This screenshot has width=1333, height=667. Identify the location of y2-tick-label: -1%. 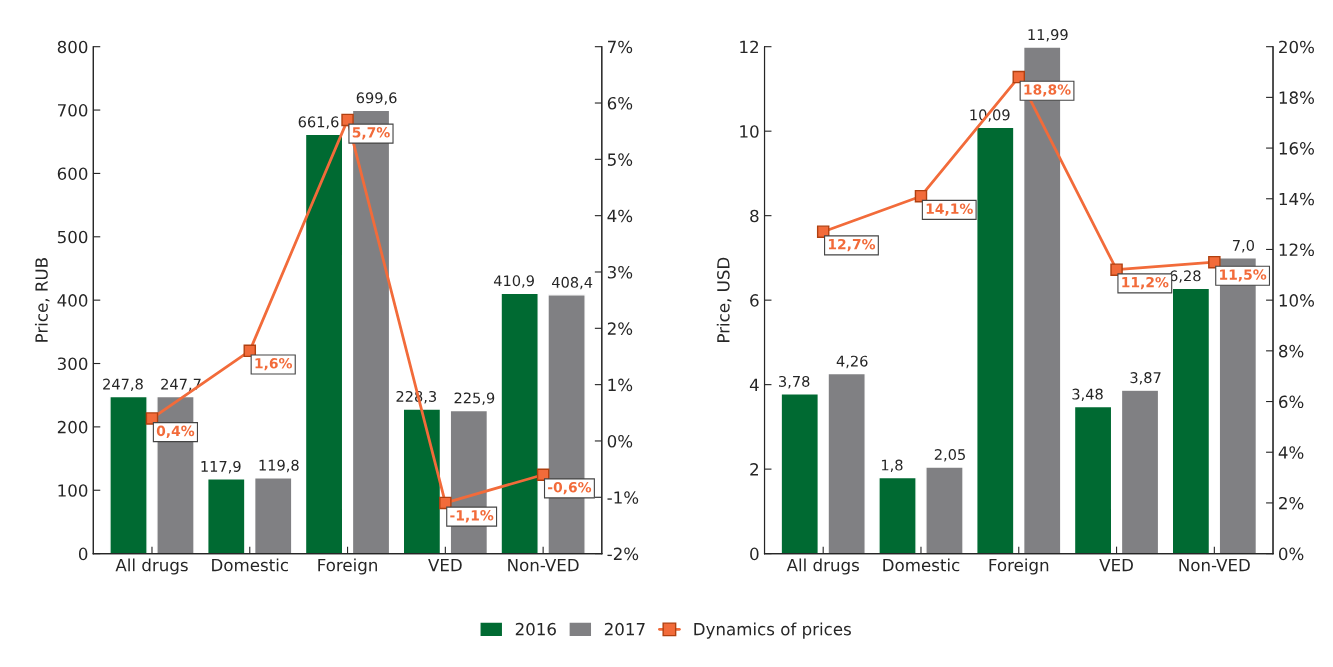
(623, 497).